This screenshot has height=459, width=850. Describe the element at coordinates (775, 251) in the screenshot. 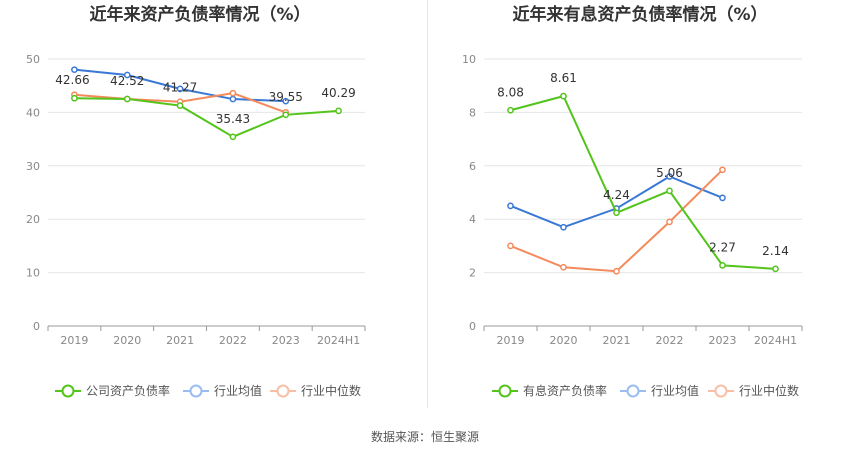

I see `data-label: 2.14` at that location.